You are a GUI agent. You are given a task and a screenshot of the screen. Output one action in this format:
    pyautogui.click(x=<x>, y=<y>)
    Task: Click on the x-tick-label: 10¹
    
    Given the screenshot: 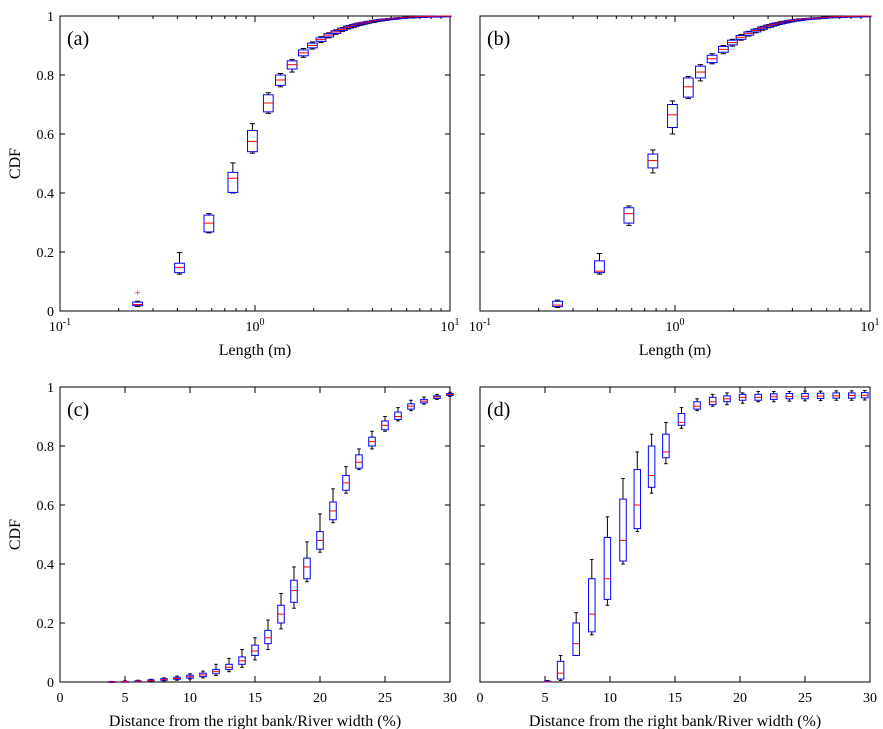 What is the action you would take?
    pyautogui.click(x=870, y=326)
    